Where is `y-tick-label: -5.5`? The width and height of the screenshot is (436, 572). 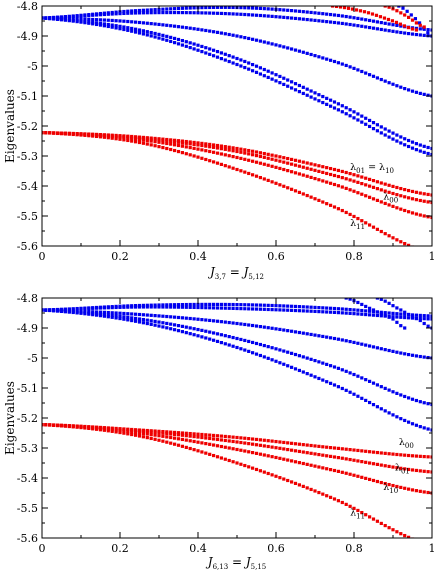
y-tick-label: -5.5 is located at coordinates (27, 508).